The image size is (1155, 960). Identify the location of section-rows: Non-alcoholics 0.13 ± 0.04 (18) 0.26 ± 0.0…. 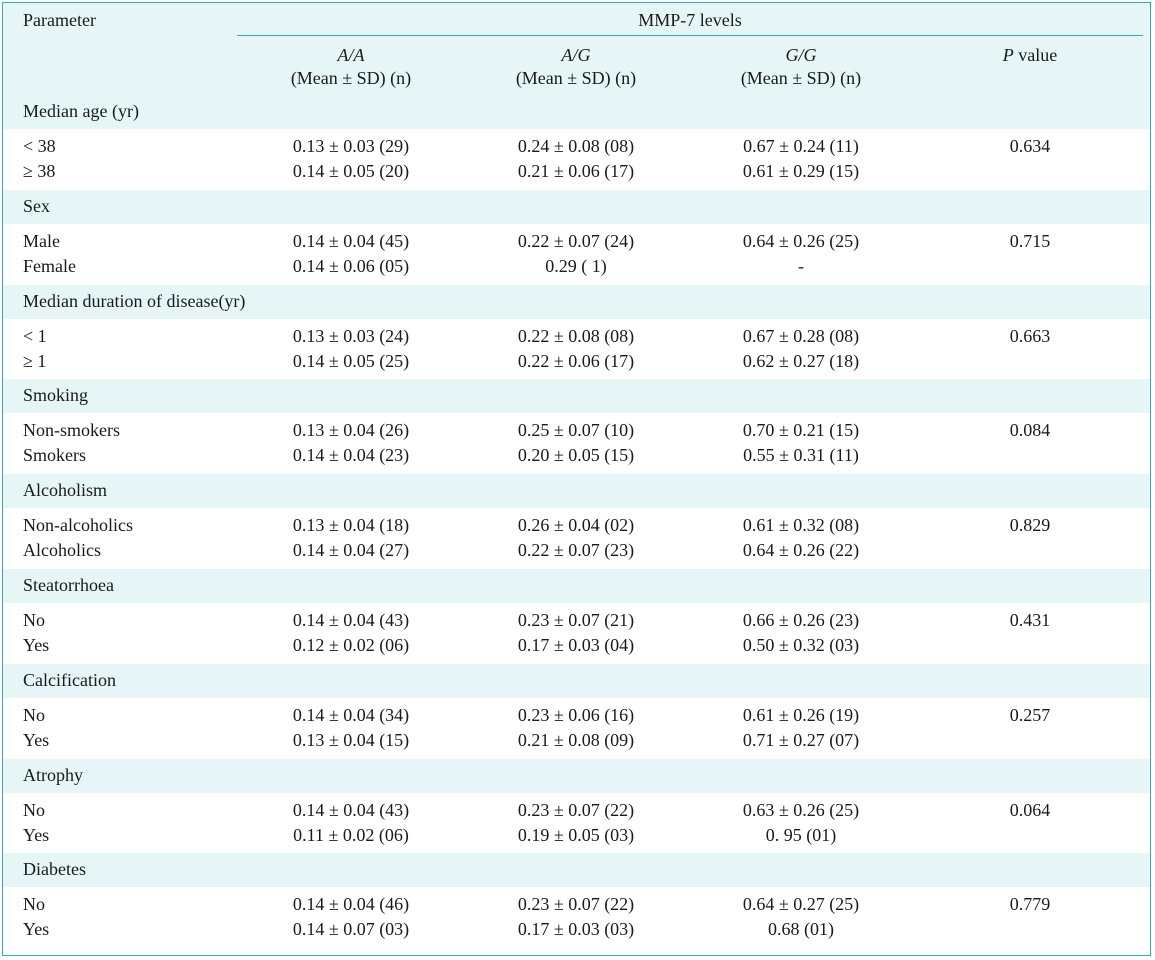
(576, 538).